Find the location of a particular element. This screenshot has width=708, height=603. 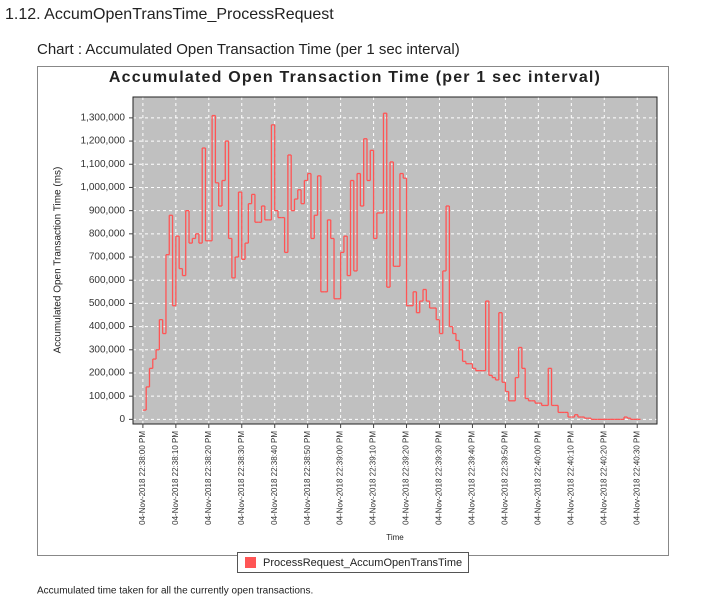

y-tick-label: 200,000 is located at coordinates (107, 373).